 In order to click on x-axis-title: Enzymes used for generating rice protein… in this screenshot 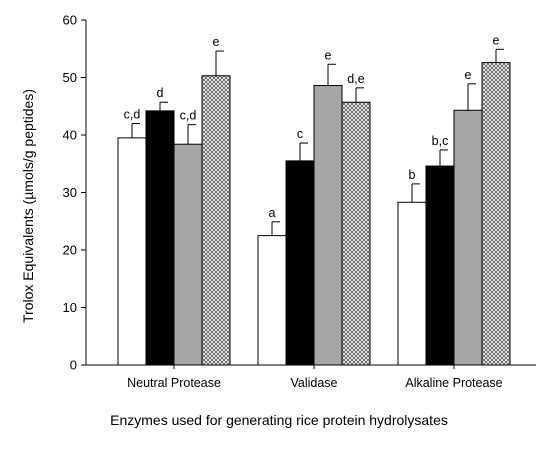, I will do `click(279, 420)`.